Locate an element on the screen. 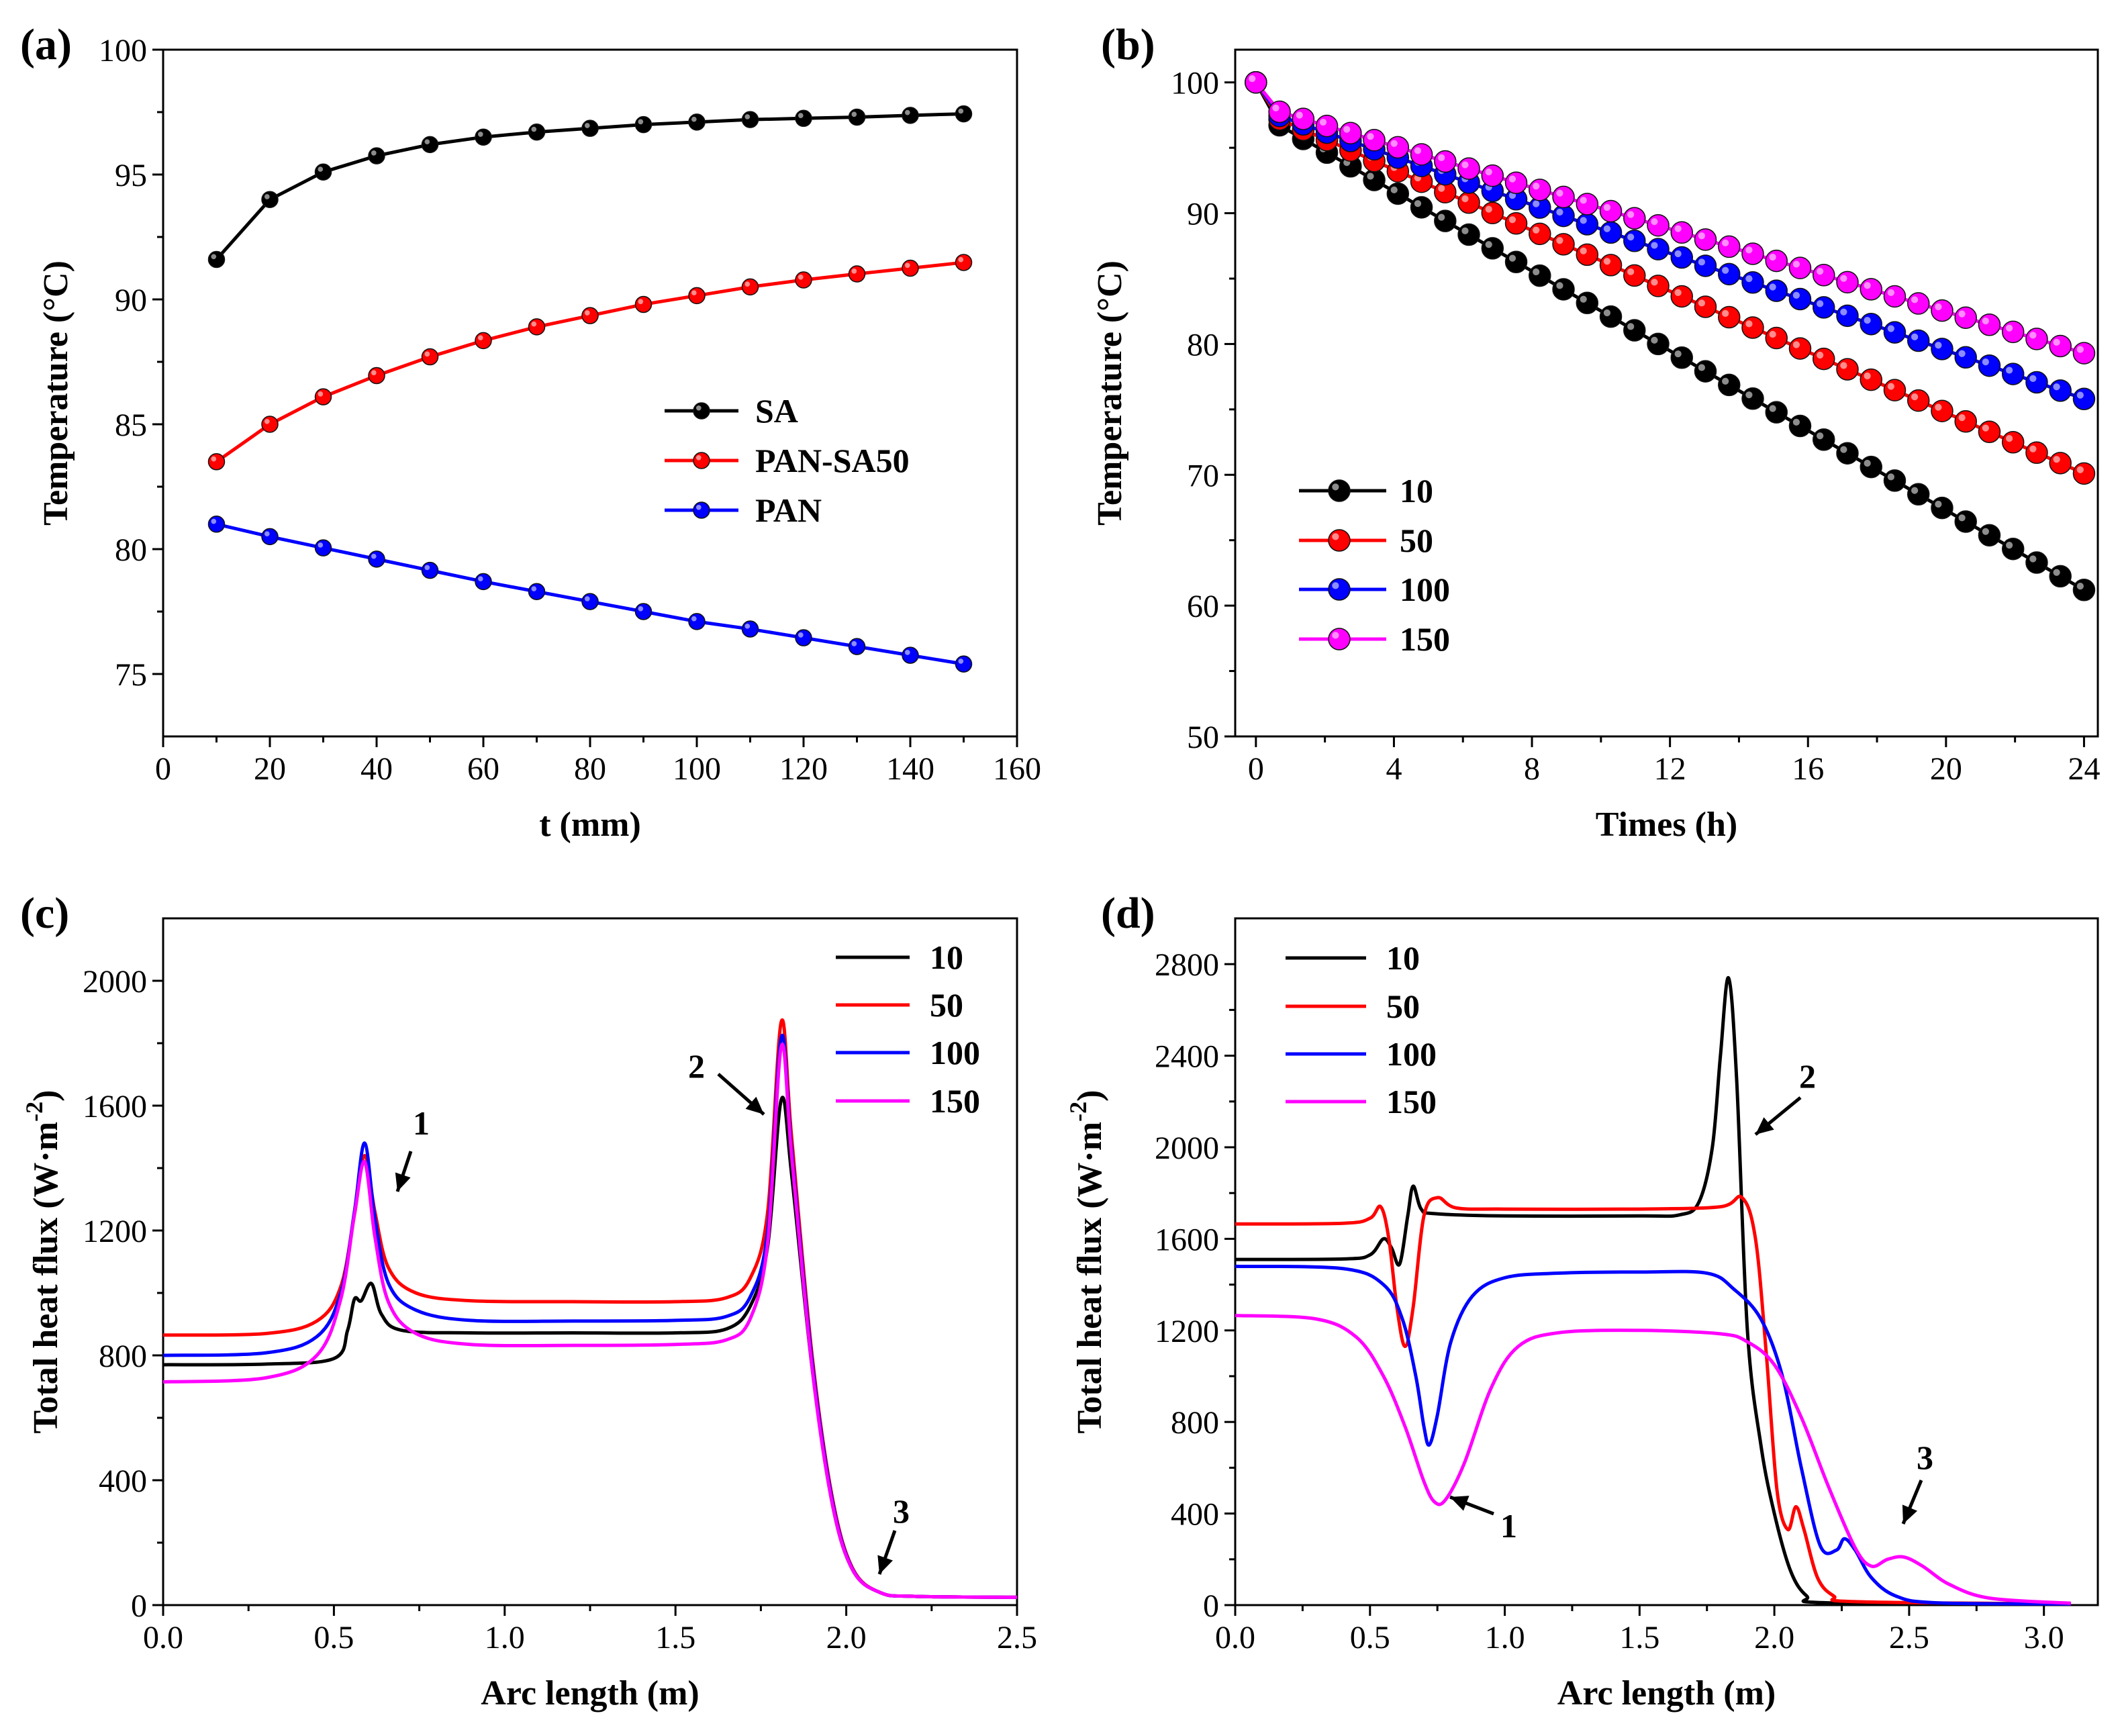  x-tick-label: 4 is located at coordinates (1394, 769).